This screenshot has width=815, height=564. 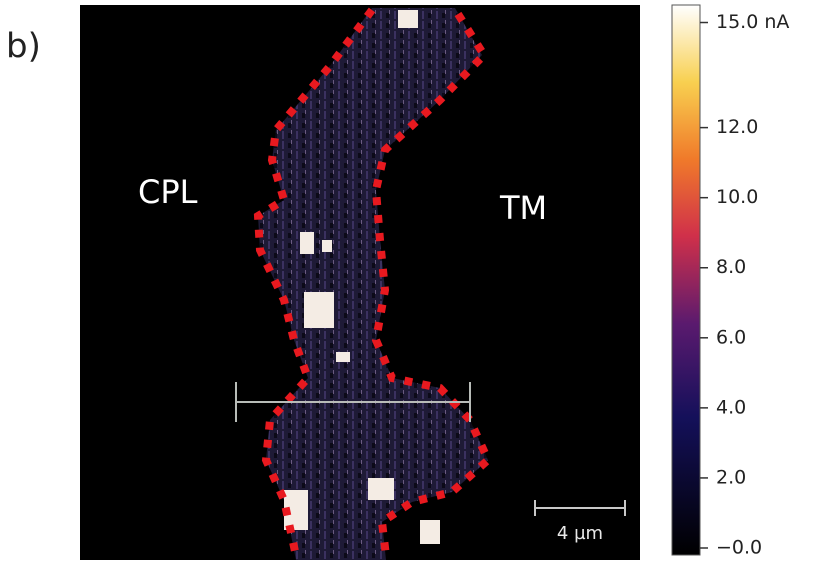 What do you see at coordinates (580, 508) in the screenshot?
I see `scale-bar` at bounding box center [580, 508].